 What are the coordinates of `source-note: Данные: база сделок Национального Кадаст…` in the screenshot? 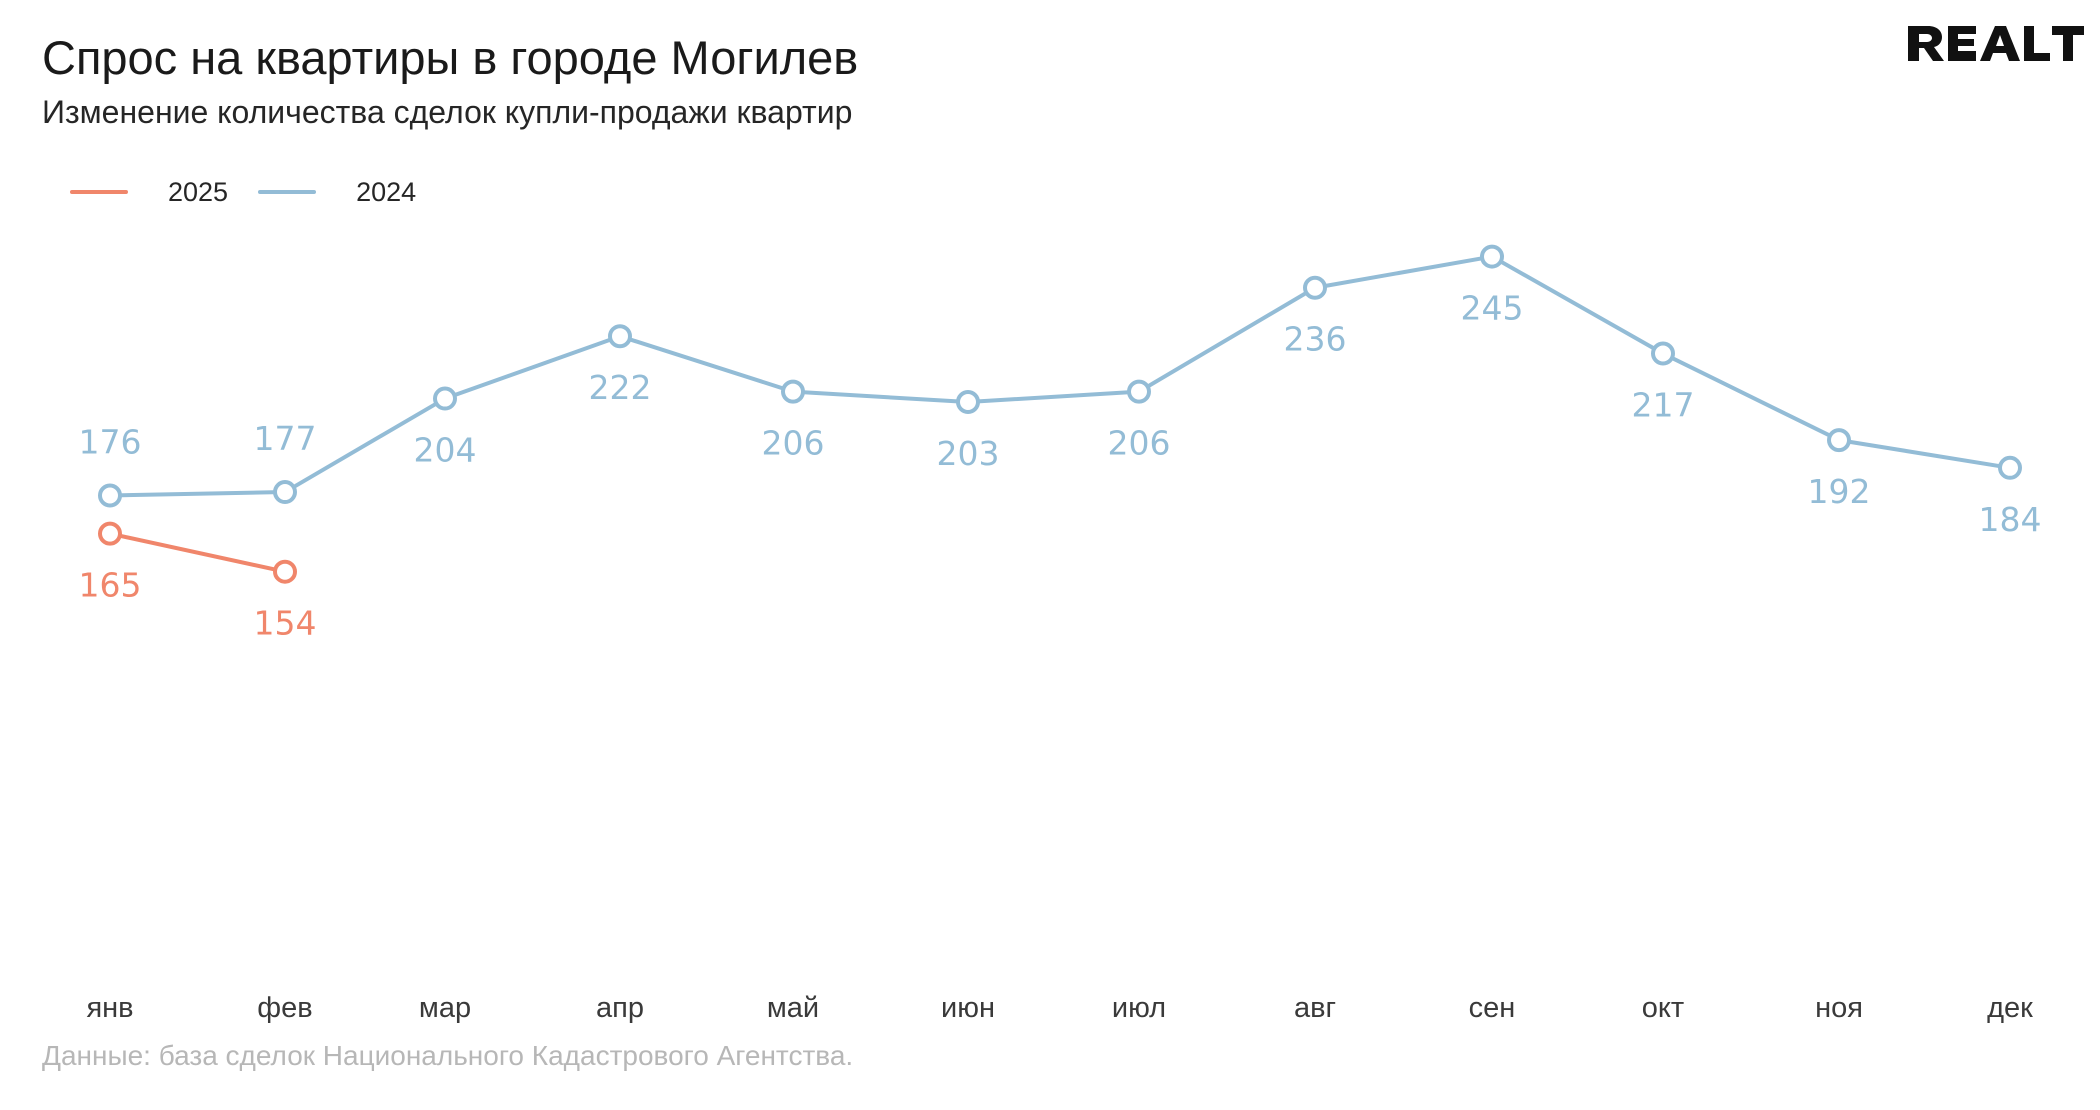 It's located at (448, 1055).